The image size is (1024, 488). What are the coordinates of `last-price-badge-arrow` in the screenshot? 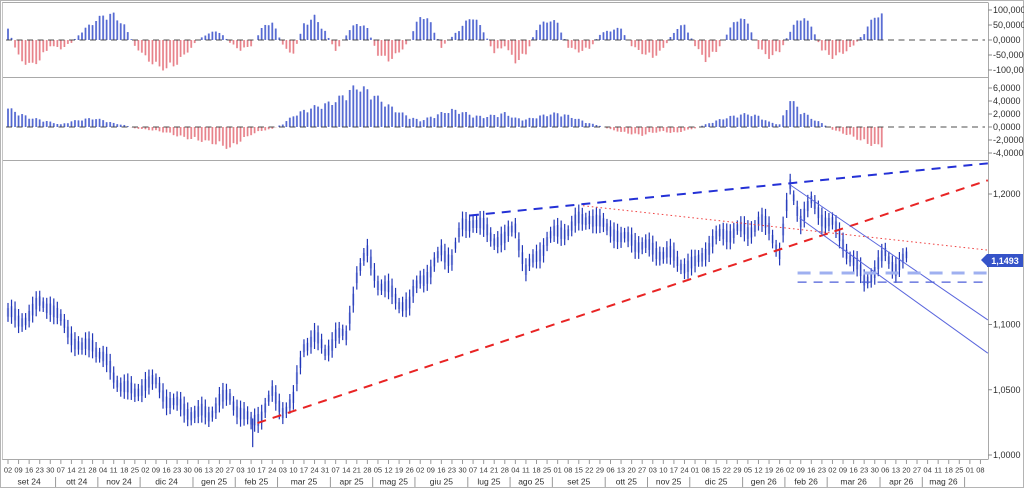 It's located at (984, 260).